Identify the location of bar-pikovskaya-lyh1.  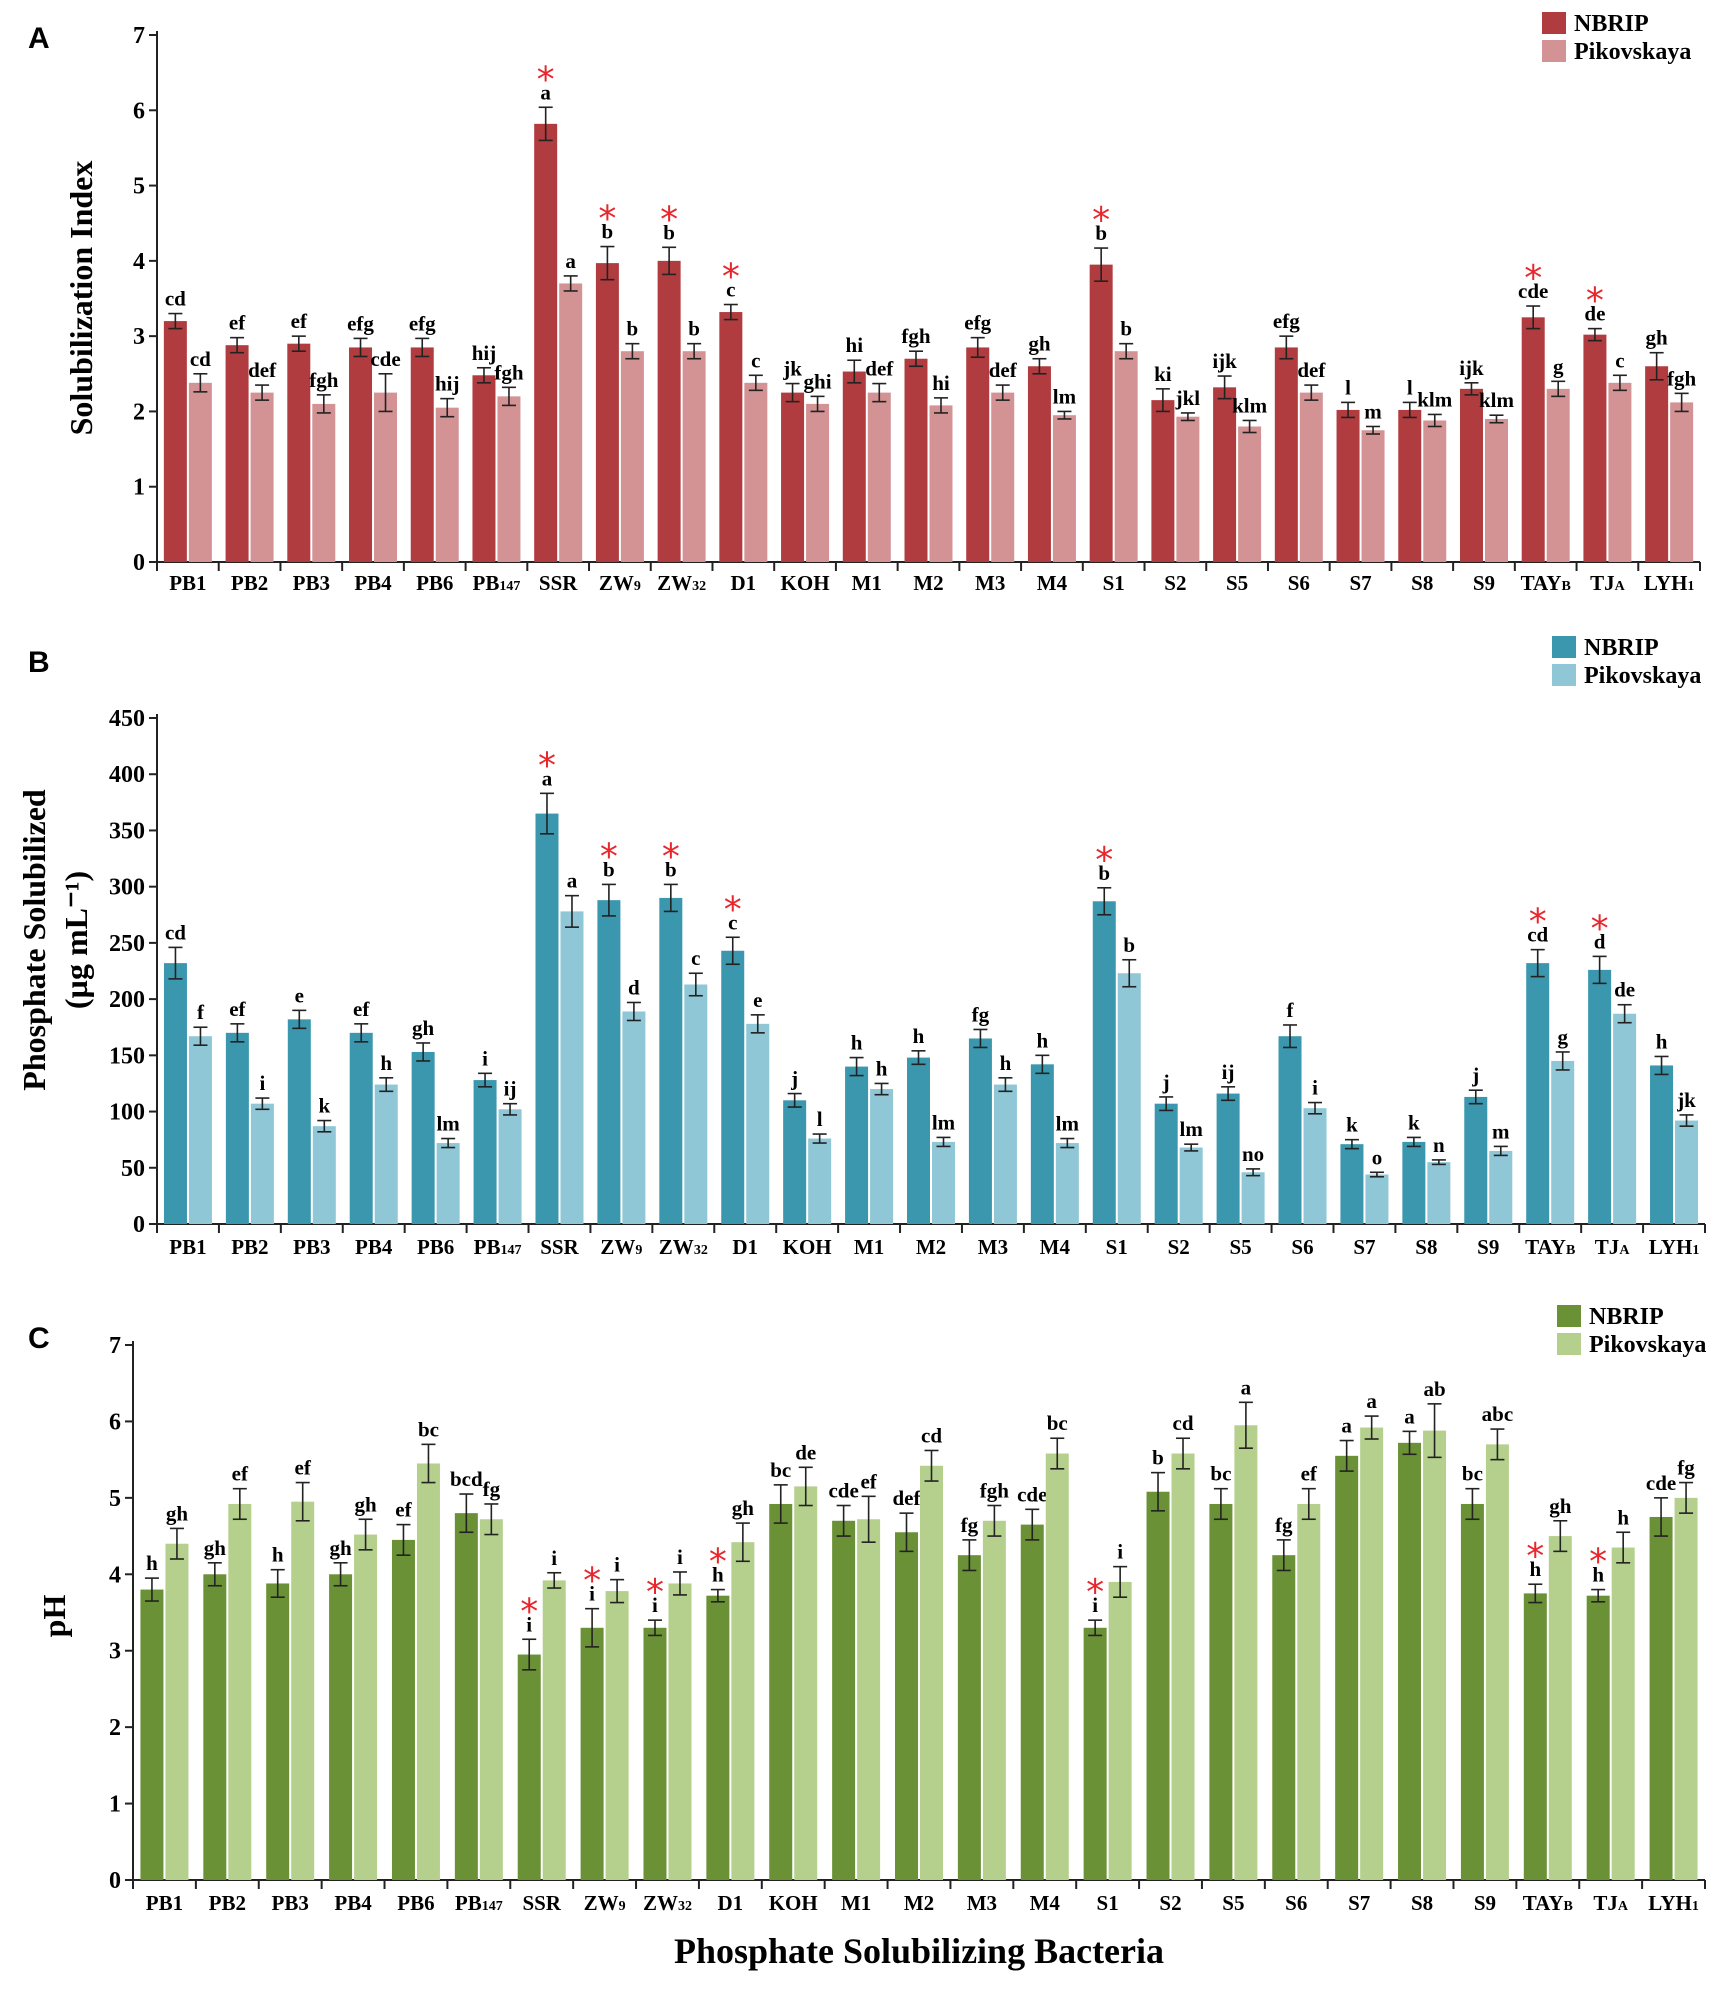
(1687, 1172).